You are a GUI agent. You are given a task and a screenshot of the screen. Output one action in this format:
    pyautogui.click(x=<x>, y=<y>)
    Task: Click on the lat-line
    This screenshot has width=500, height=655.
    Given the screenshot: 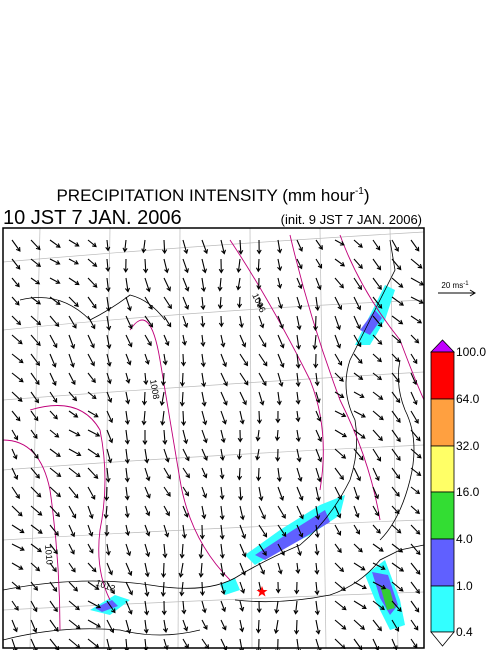 What is the action you would take?
    pyautogui.click(x=213, y=601)
    